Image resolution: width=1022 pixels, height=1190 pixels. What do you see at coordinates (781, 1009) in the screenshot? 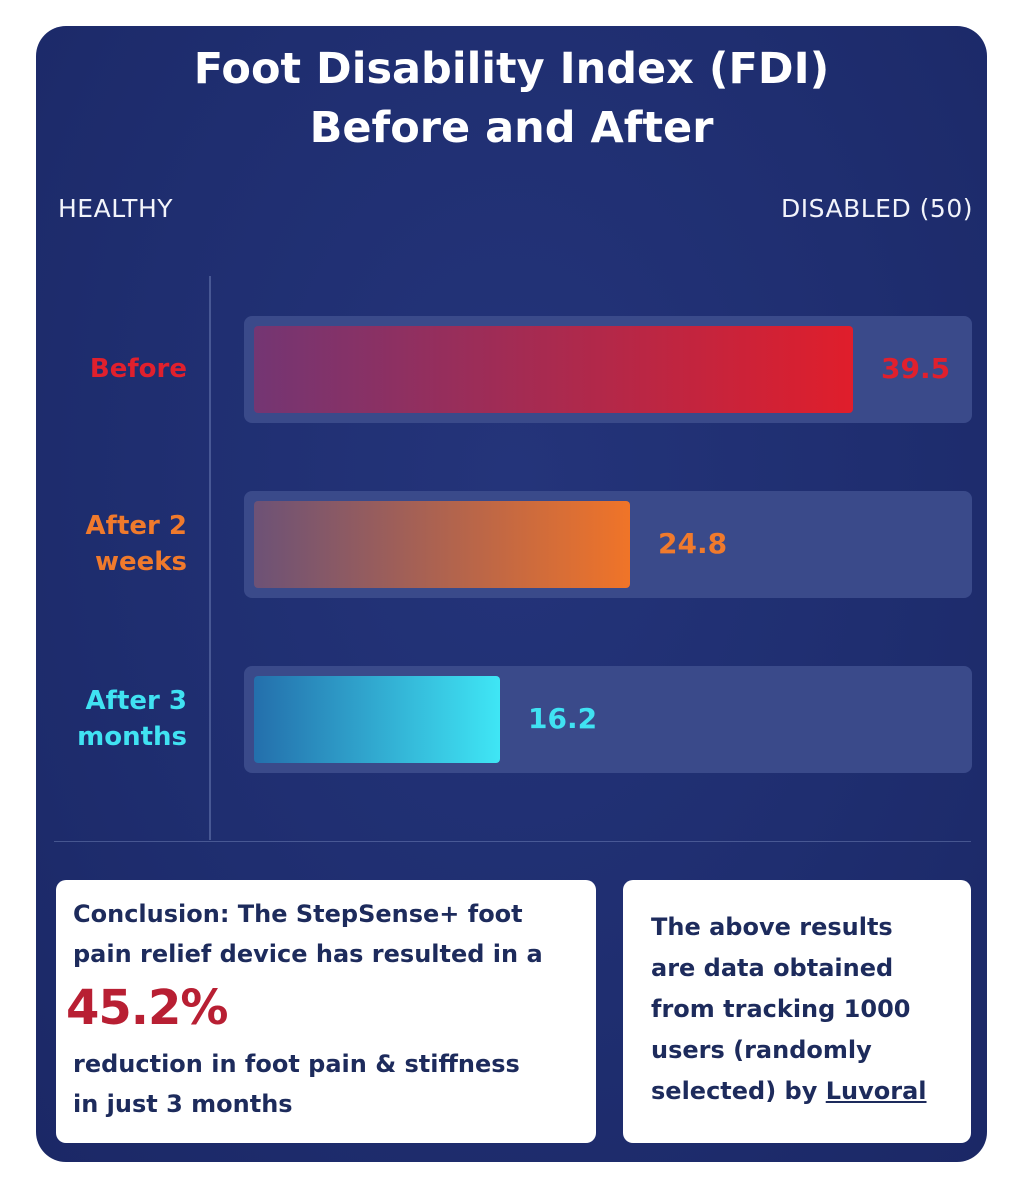
I see `note-line-3: from tracking 1000` at bounding box center [781, 1009].